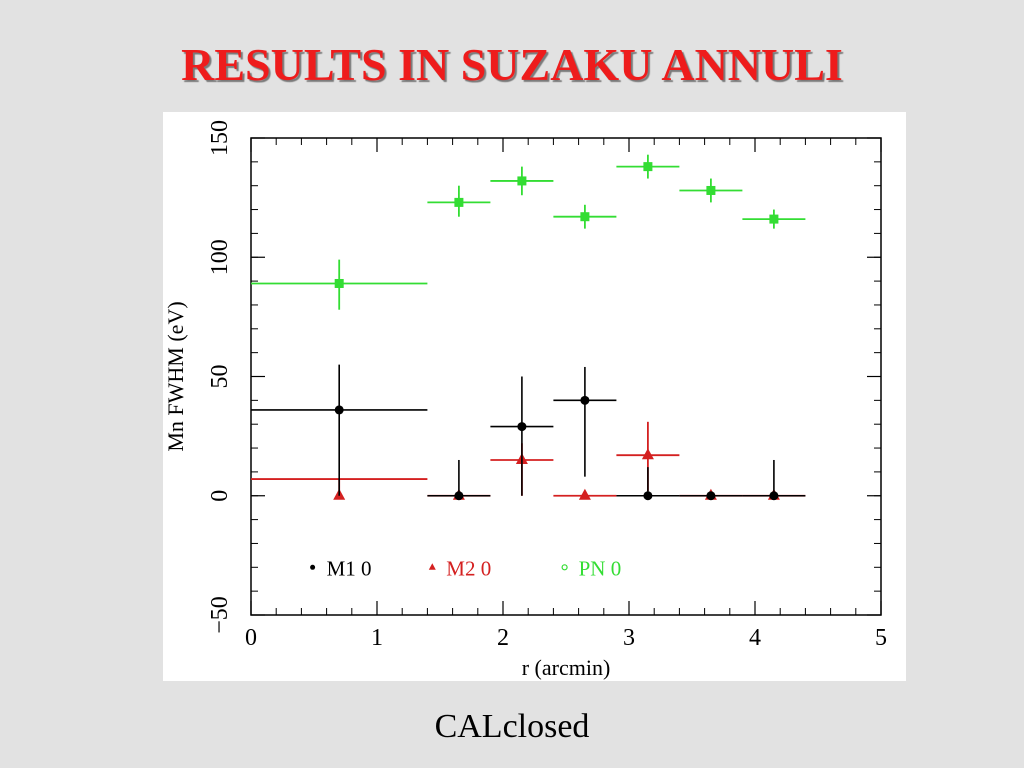 Image resolution: width=1024 pixels, height=768 pixels. I want to click on x-axis-label: r (arcmin), so click(566, 667).